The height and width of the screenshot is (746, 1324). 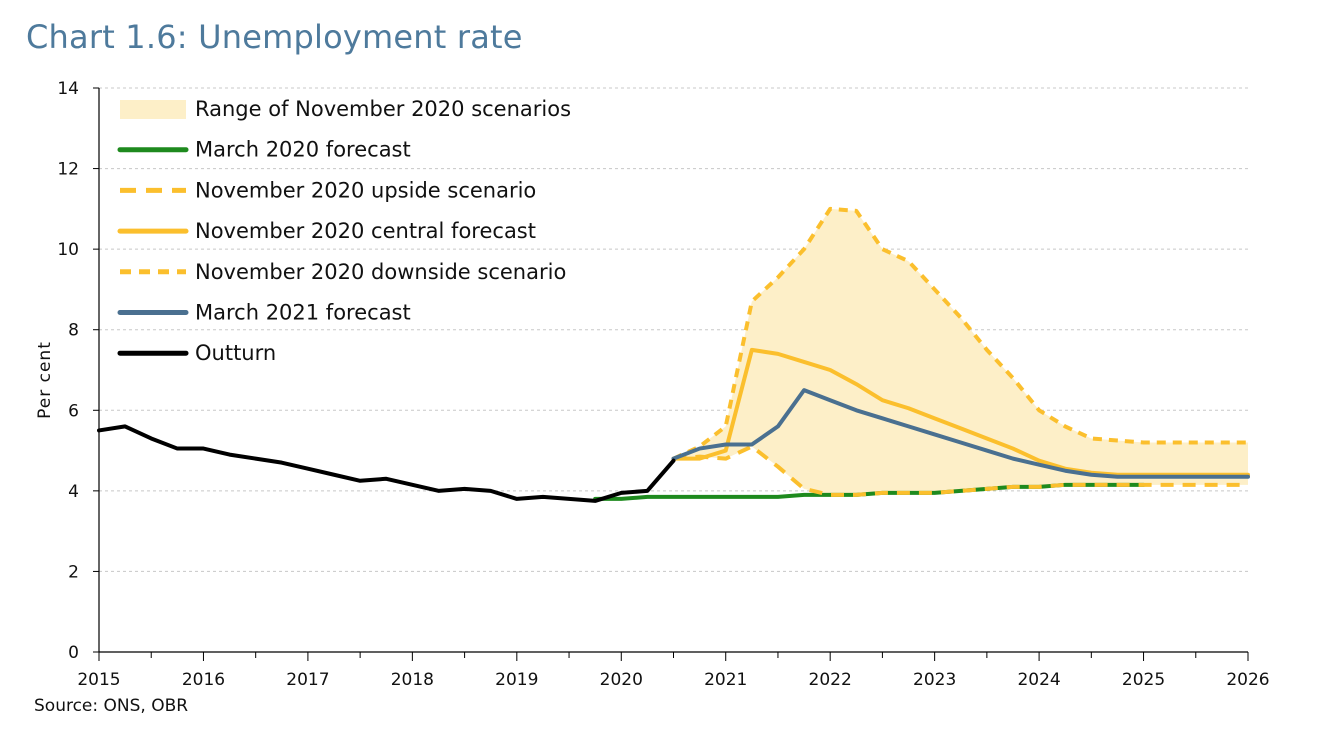 What do you see at coordinates (307, 680) in the screenshot?
I see `x-tick-label: 2017` at bounding box center [307, 680].